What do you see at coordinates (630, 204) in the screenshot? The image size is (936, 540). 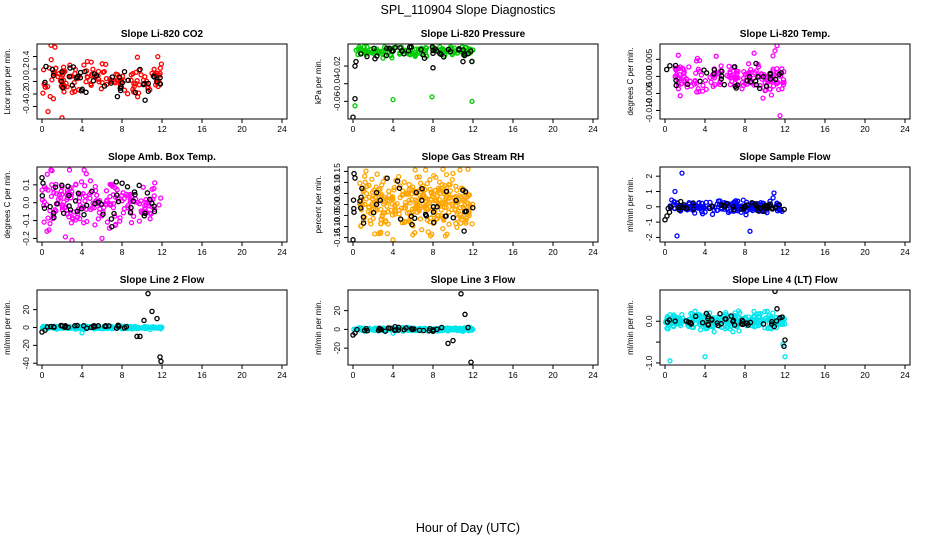 I see `y-axis-label: ml/min per min.` at bounding box center [630, 204].